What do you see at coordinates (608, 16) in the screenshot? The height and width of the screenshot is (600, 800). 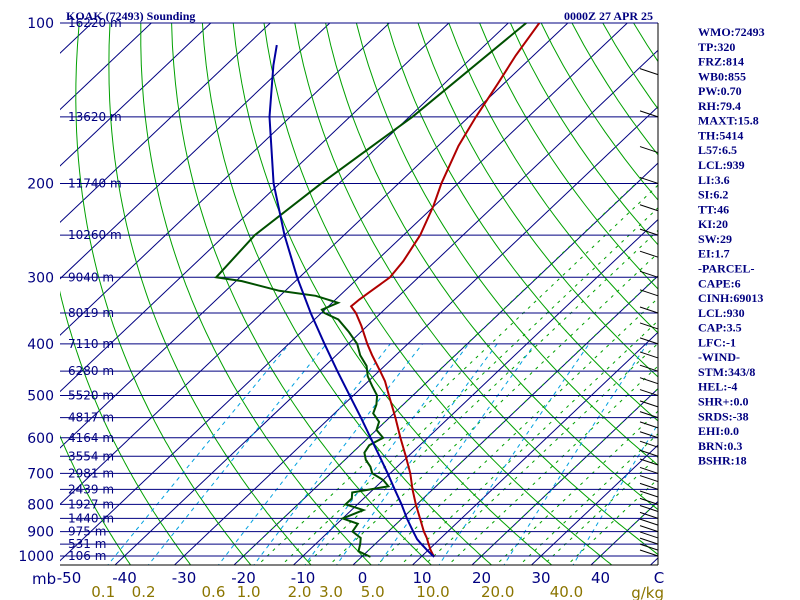 I see `valid-time: 0000Z 27 APR 25` at bounding box center [608, 16].